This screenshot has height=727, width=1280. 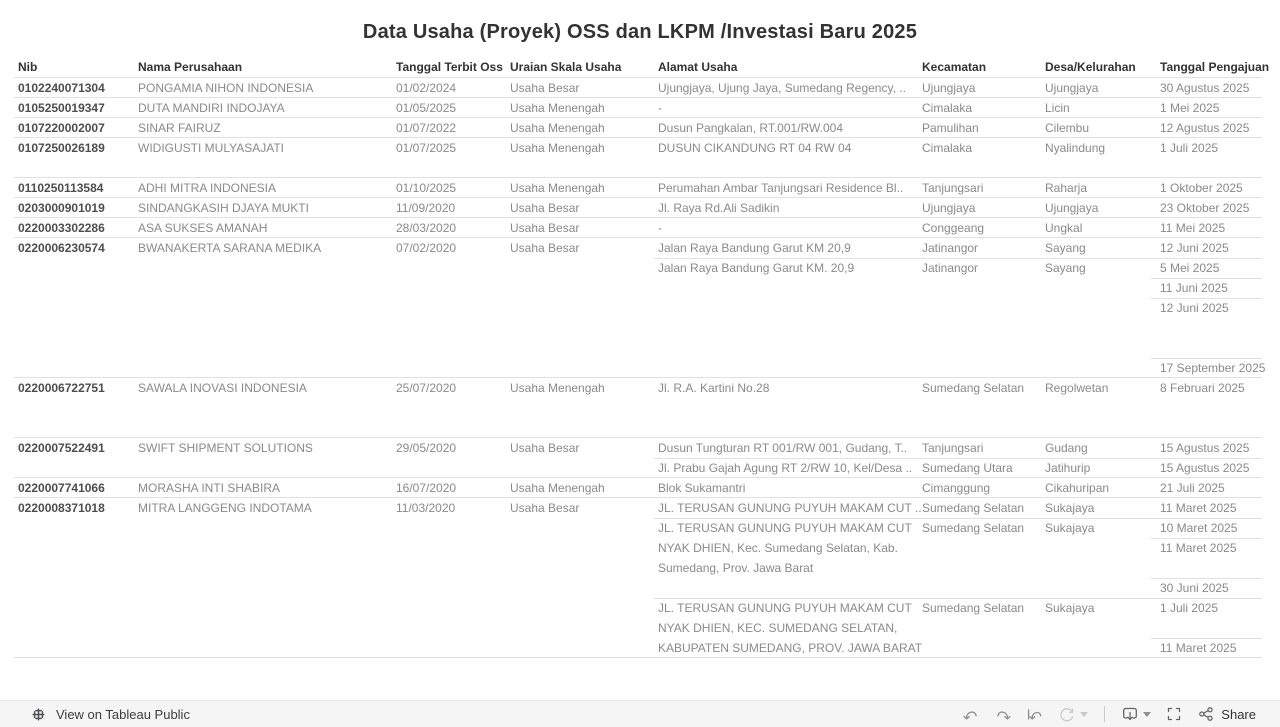 I want to click on desa-cell: Ujungjaya, so click(x=1072, y=208).